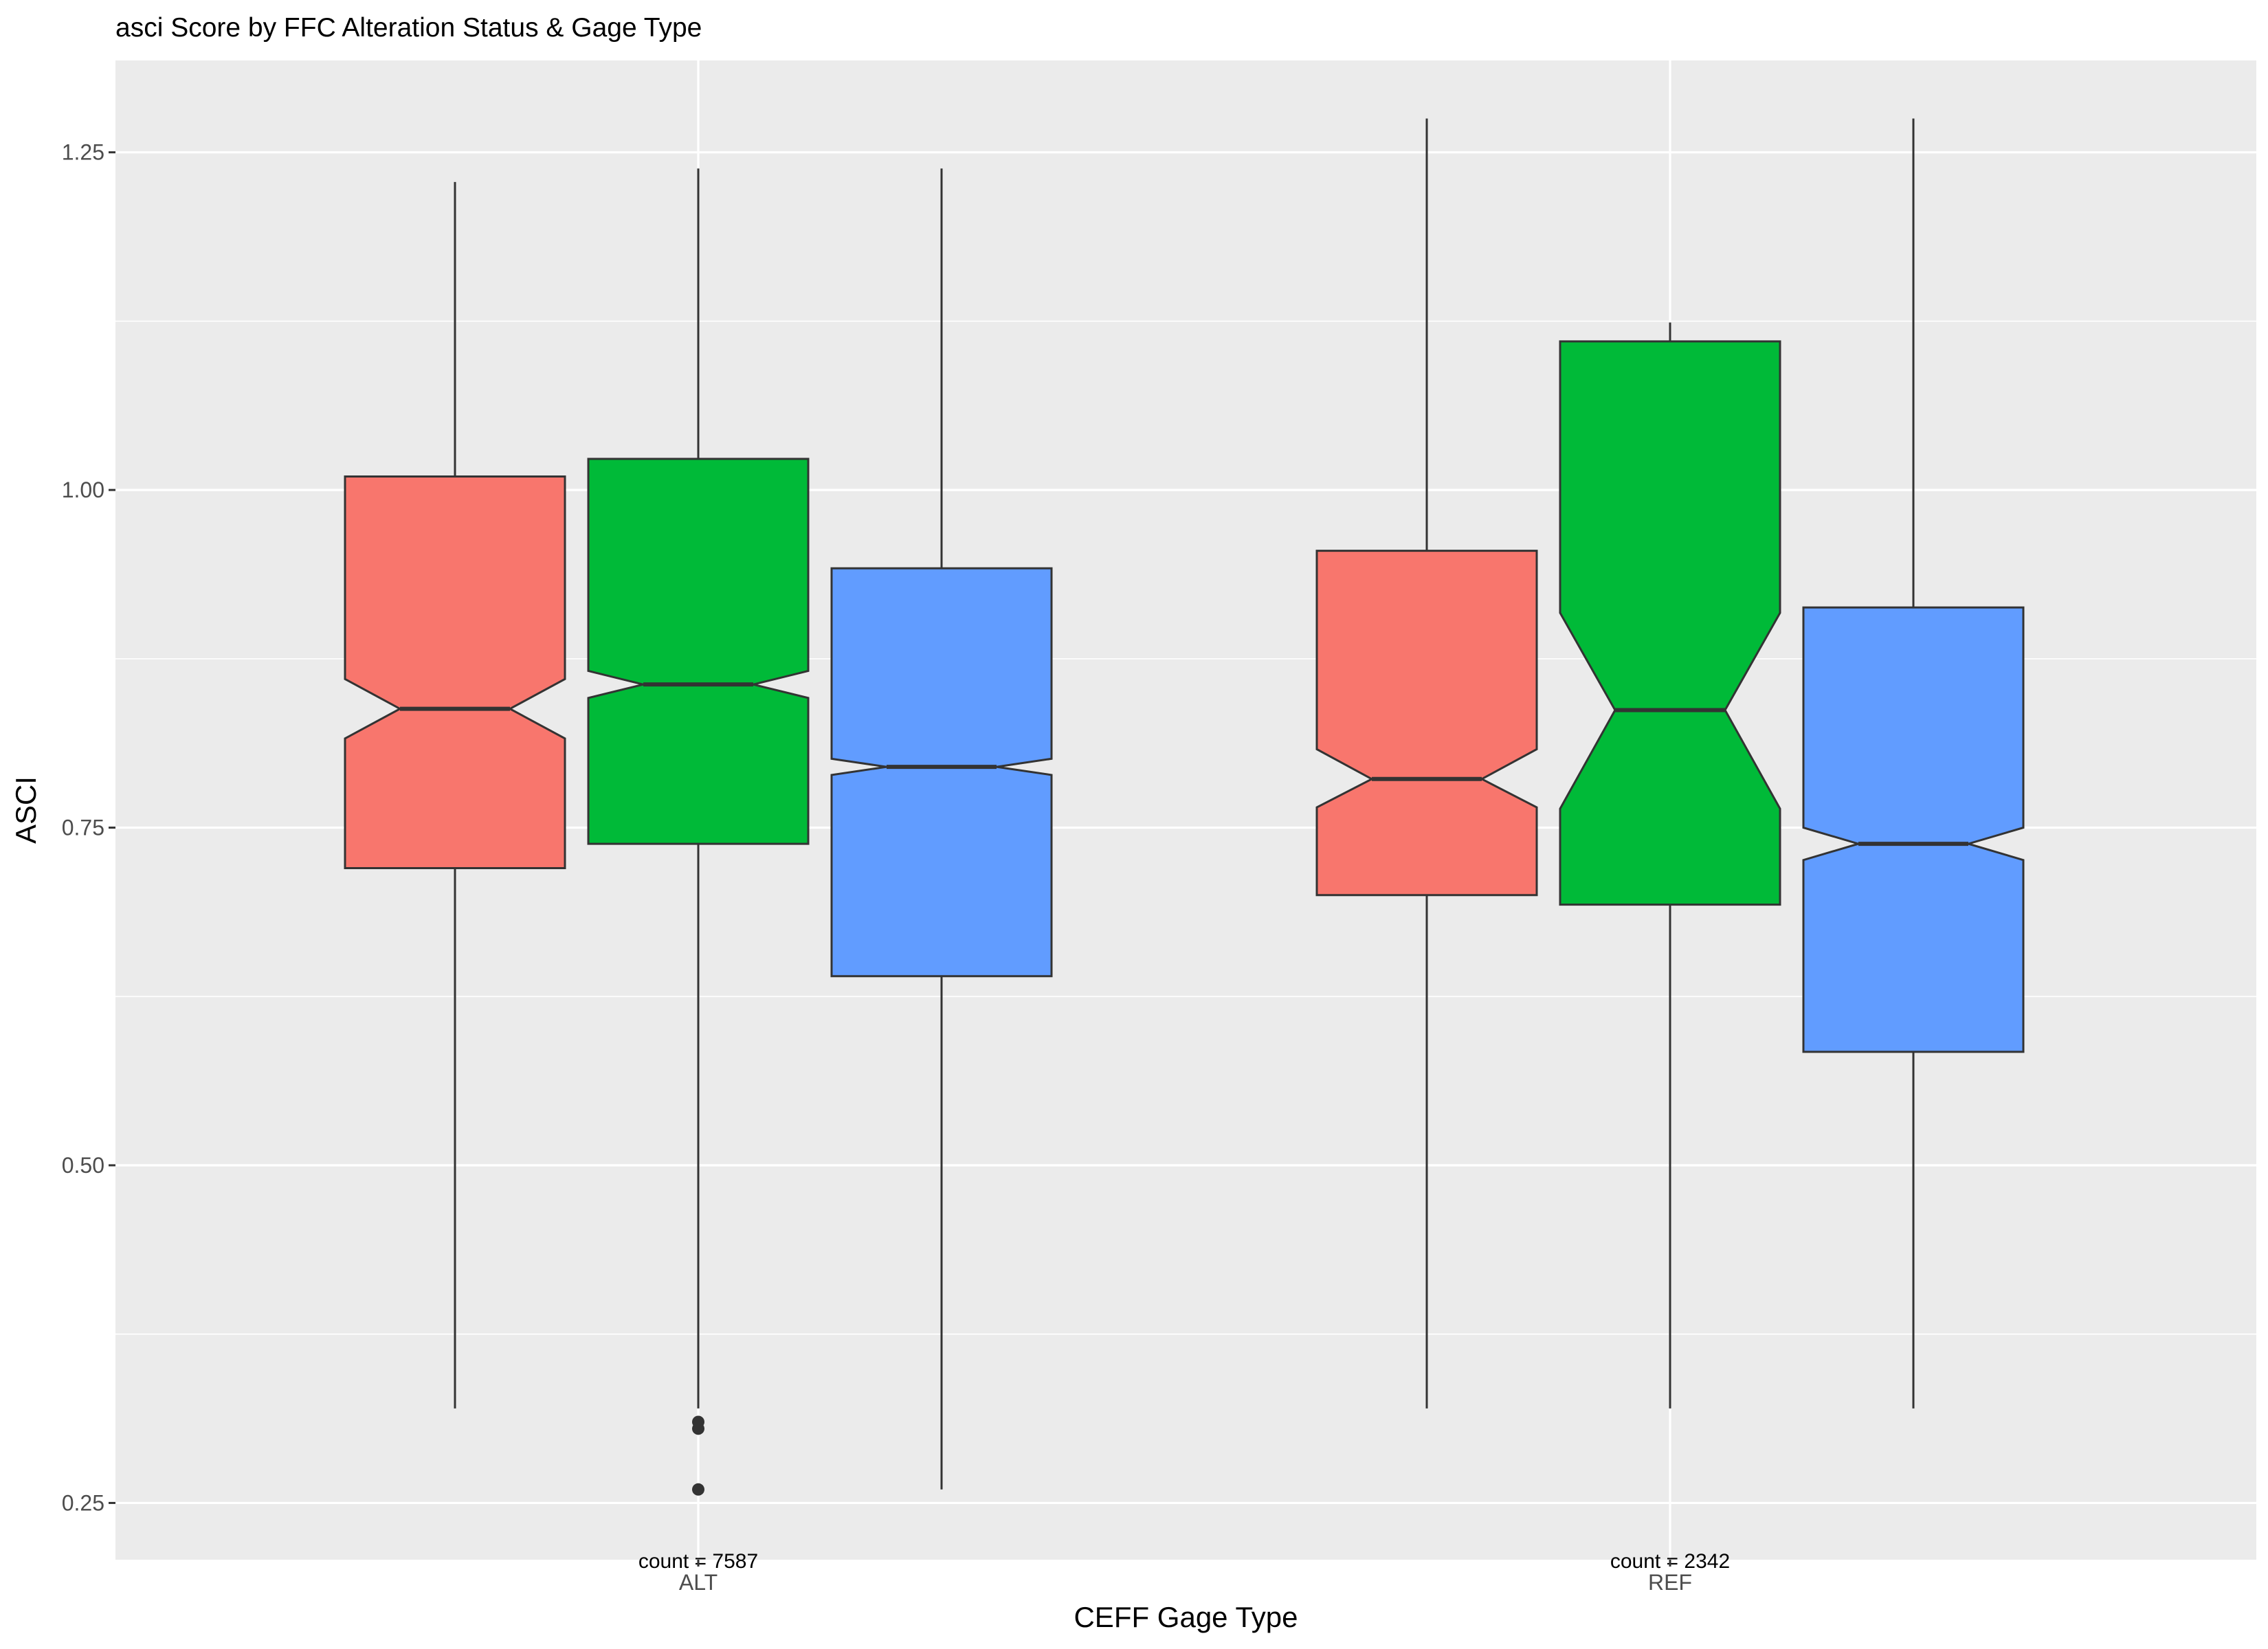 The image size is (2268, 1649). What do you see at coordinates (83, 828) in the screenshot?
I see `y-tick-label: 0.75` at bounding box center [83, 828].